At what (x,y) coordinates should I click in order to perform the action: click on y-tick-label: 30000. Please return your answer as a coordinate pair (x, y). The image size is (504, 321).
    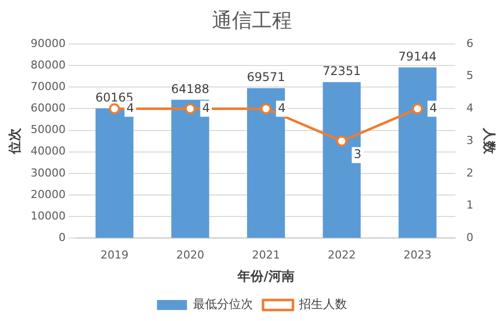
    Looking at the image, I should click on (48, 173).